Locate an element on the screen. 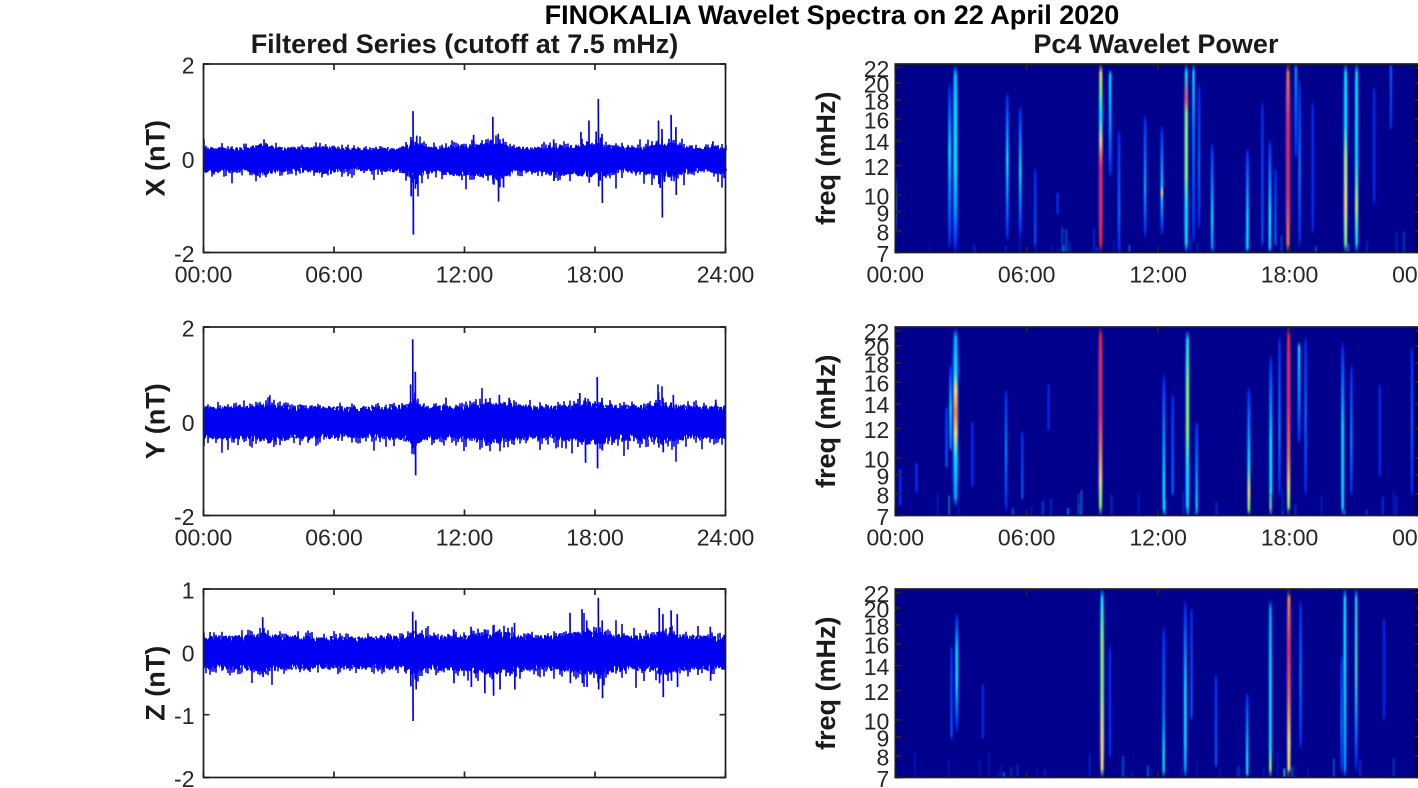  svg-text: 1 is located at coordinates (188, 591).